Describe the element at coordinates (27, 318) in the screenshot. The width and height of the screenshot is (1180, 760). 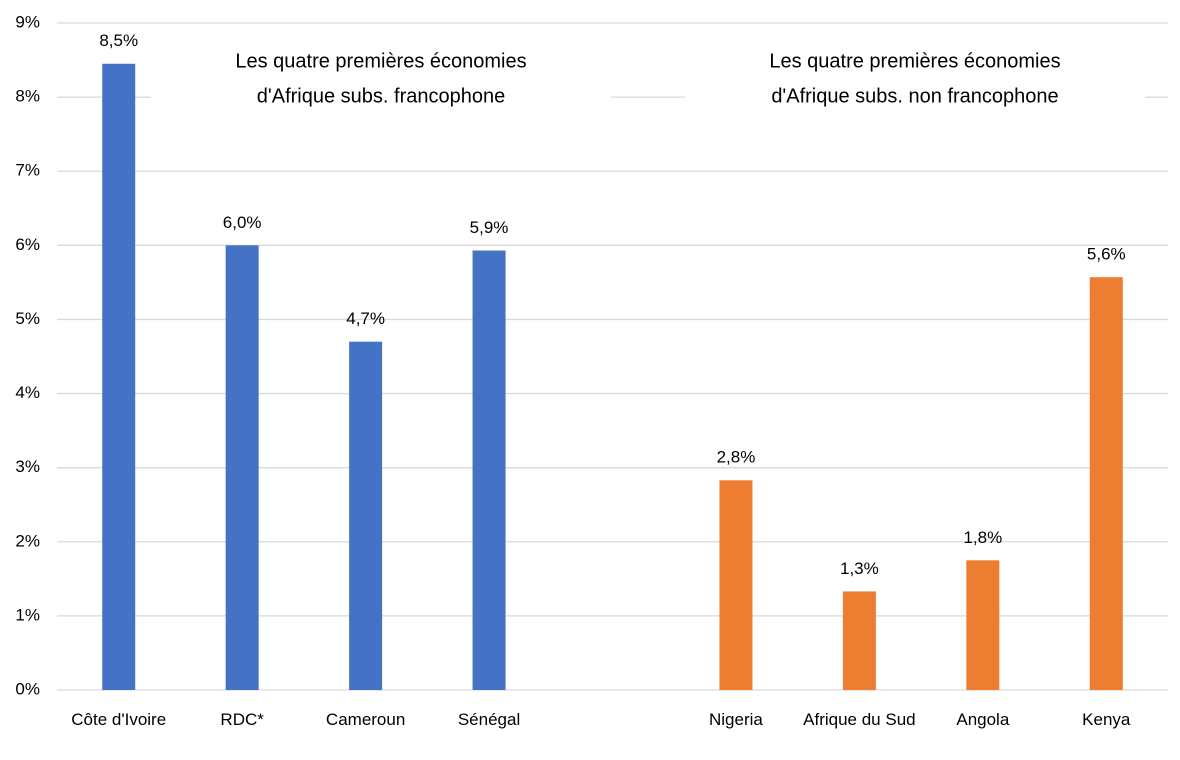
I see `y-tick-label: 5%` at that location.